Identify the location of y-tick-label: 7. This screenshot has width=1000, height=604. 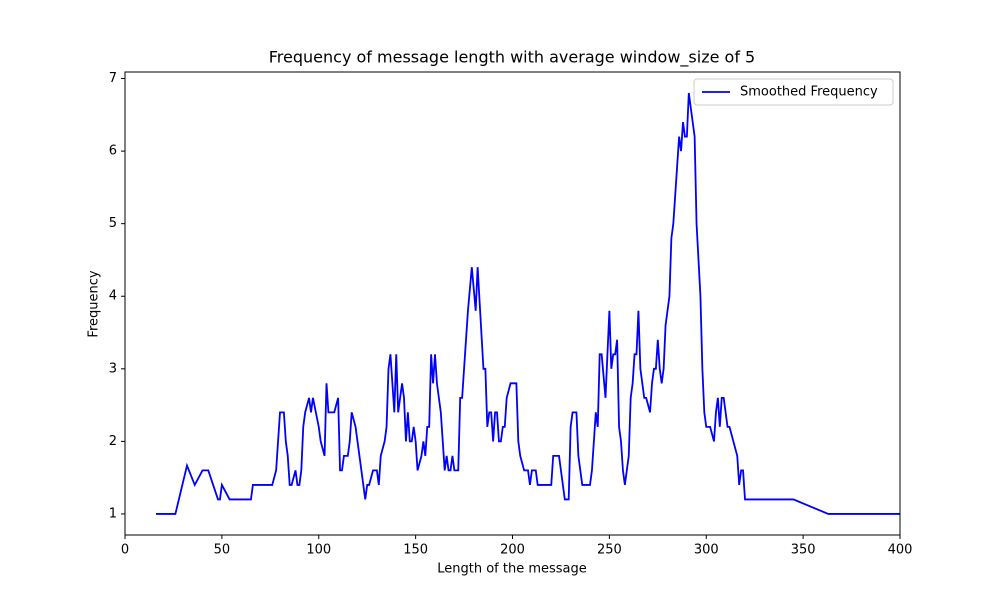
(113, 78).